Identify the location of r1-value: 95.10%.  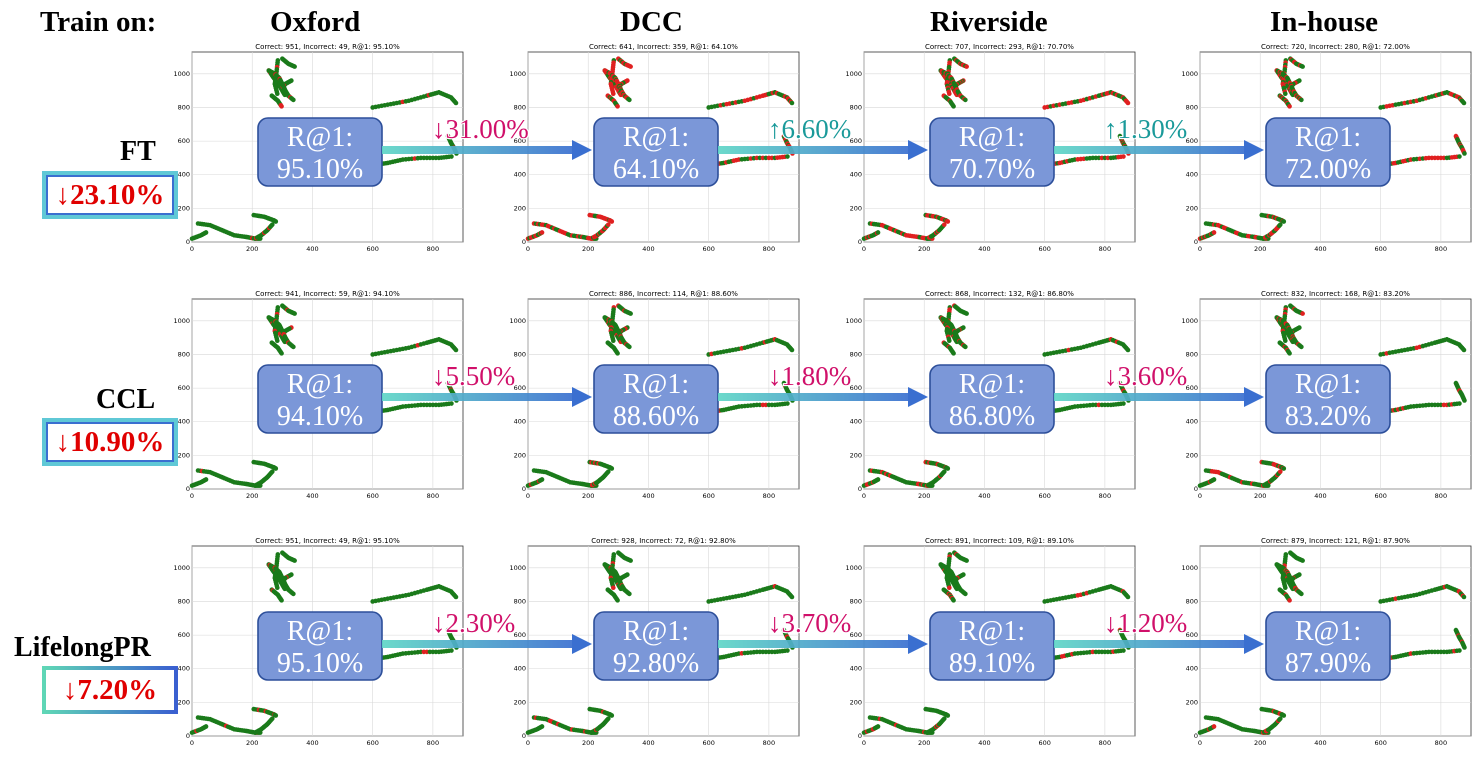
(320, 663).